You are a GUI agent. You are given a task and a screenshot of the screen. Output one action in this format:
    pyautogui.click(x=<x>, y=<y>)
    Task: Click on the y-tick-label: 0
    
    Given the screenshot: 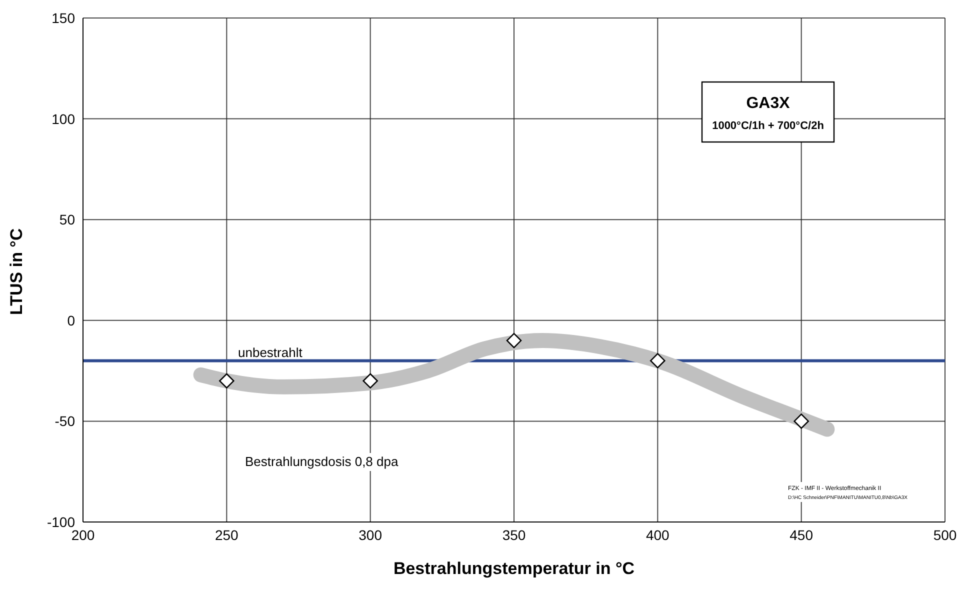 What is the action you would take?
    pyautogui.click(x=71, y=320)
    